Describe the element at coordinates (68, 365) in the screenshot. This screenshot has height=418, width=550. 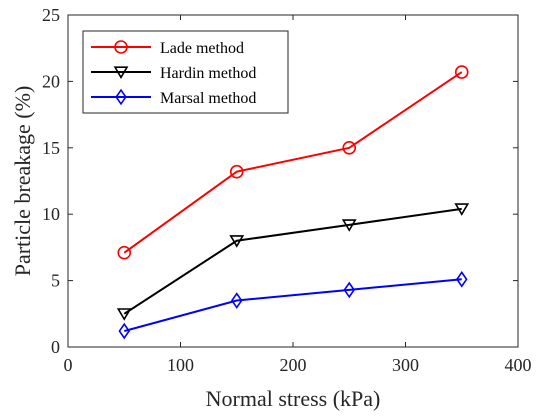
I see `x-tick-label: 0` at that location.